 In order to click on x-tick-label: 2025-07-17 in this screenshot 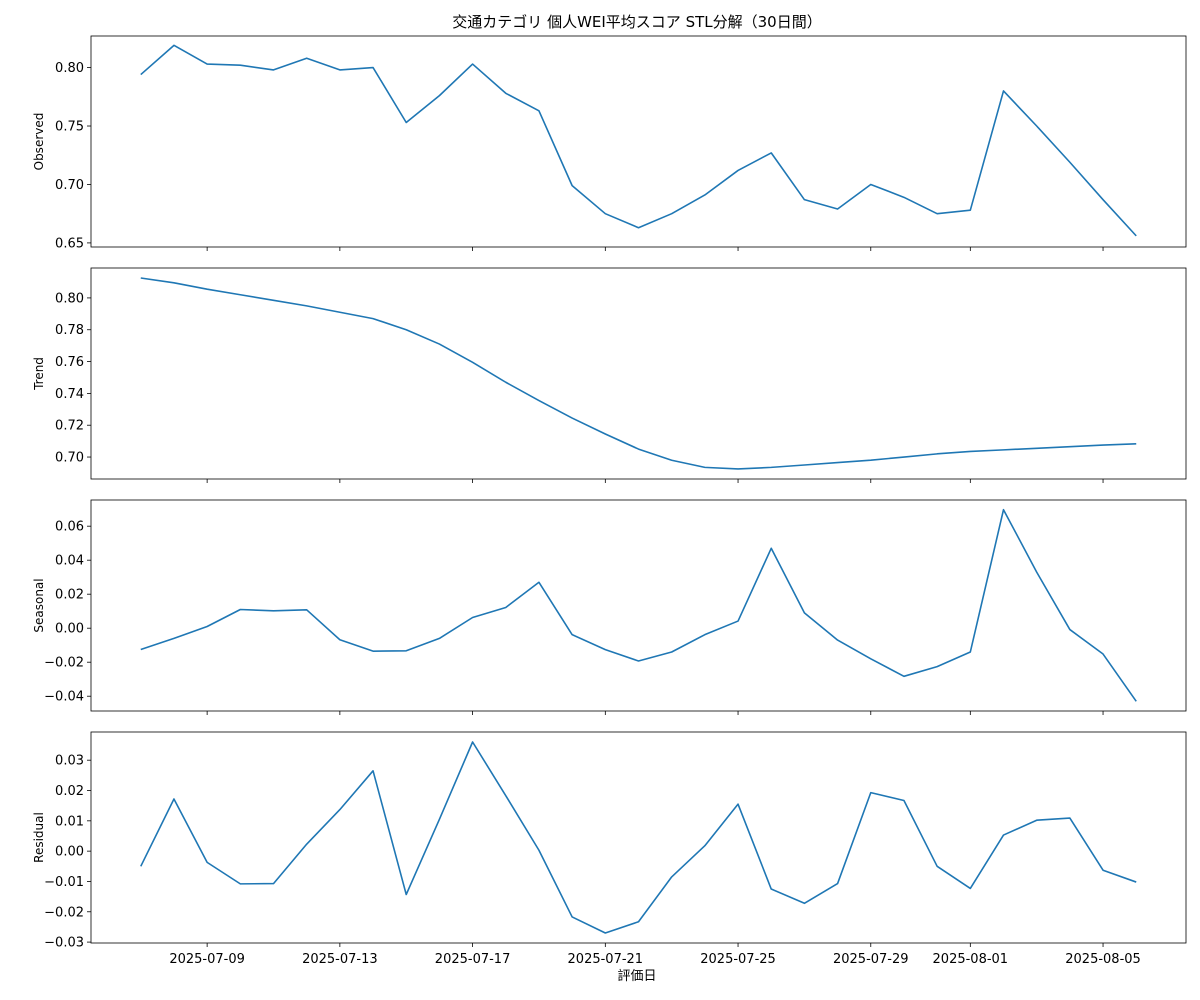, I will do `click(473, 959)`.